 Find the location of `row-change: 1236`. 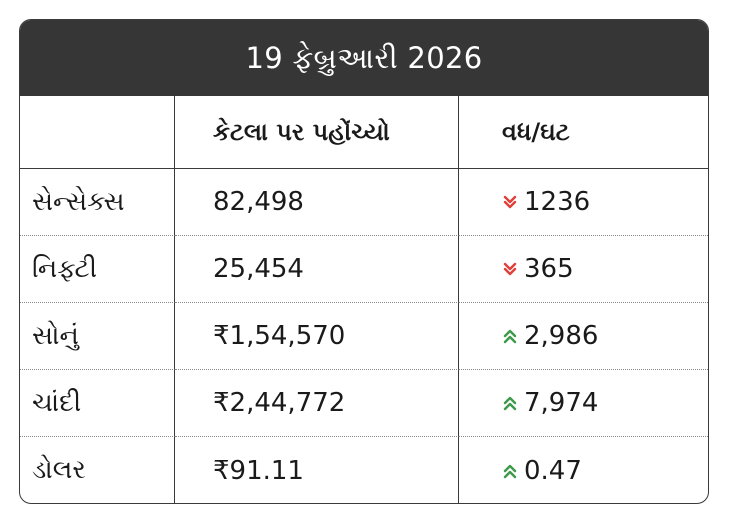

row-change: 1236 is located at coordinates (557, 202).